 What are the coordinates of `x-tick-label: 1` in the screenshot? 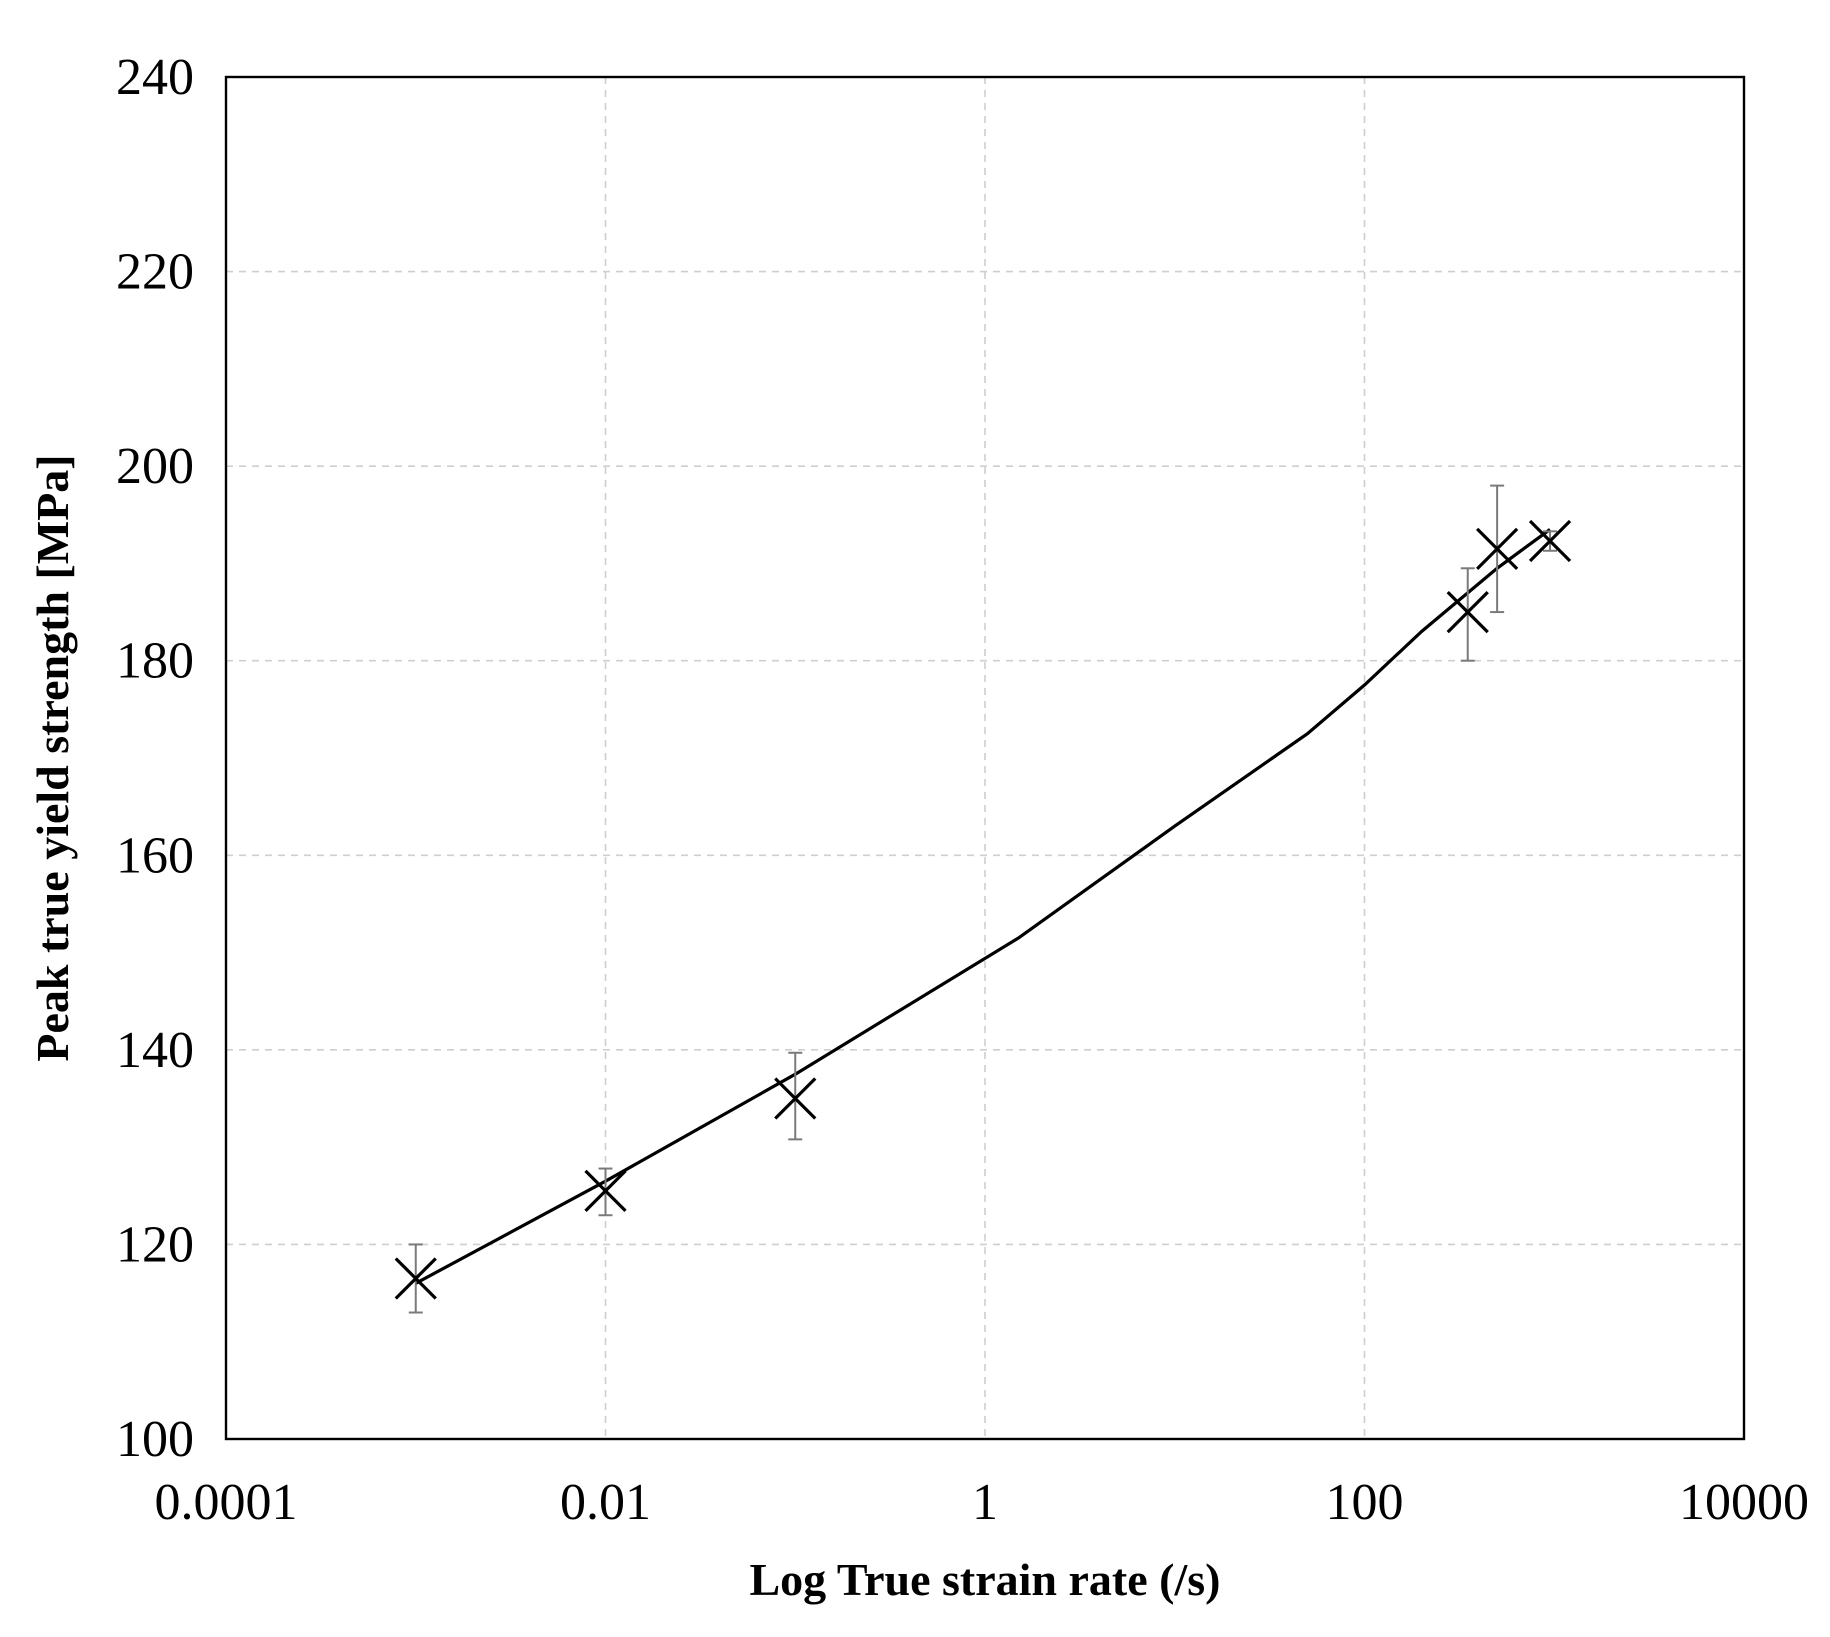 It's located at (985, 1502).